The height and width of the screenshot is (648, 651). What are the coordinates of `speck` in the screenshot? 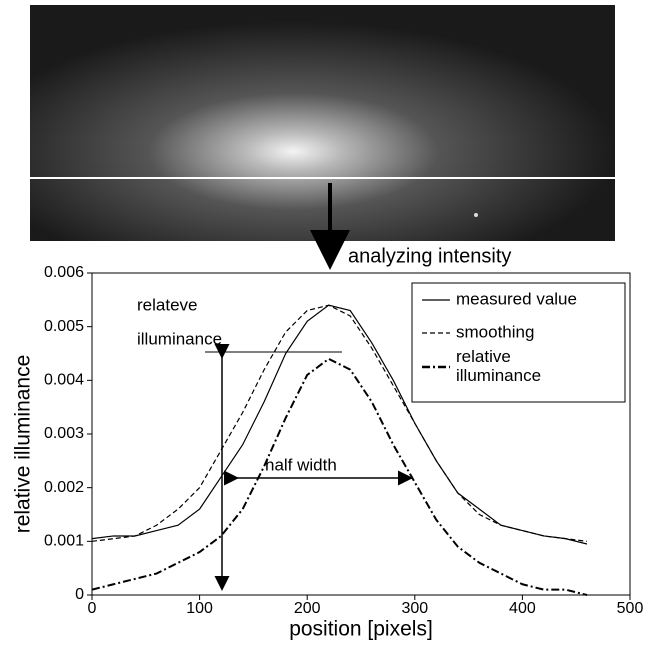 It's located at (476, 215).